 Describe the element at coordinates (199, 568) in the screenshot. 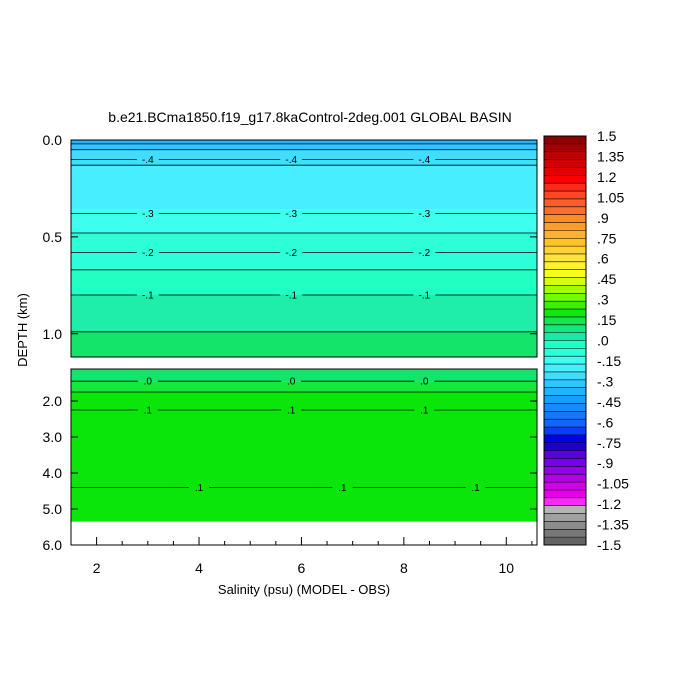

I see `x-tick-label-1: 4` at that location.